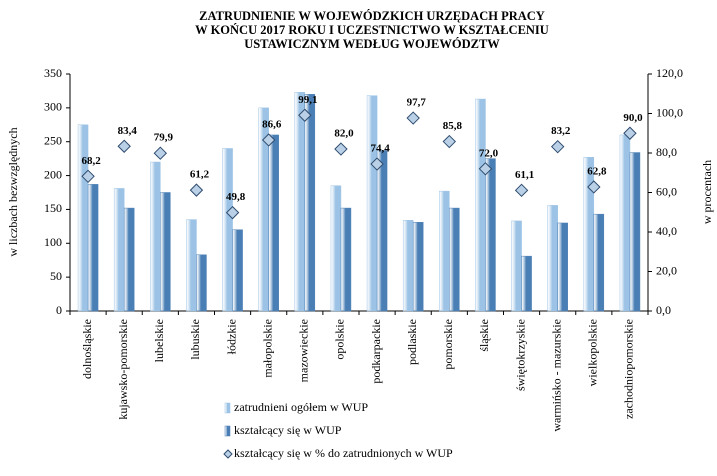 The image size is (717, 476). What do you see at coordinates (267, 348) in the screenshot?
I see `x-tick-label: małopolskie` at bounding box center [267, 348].